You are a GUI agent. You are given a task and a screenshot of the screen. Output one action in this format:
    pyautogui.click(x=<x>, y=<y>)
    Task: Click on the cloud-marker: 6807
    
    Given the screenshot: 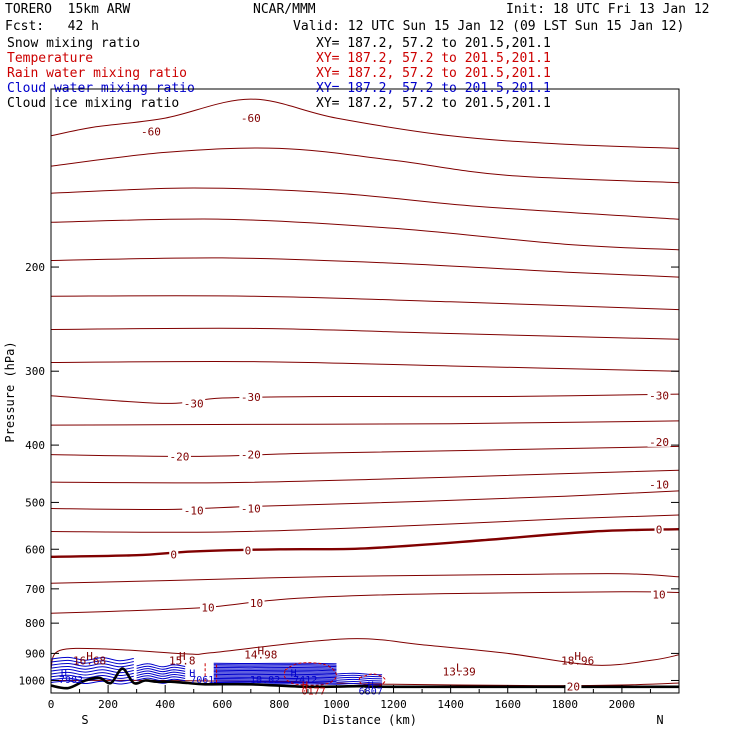 What is the action you would take?
    pyautogui.click(x=371, y=692)
    